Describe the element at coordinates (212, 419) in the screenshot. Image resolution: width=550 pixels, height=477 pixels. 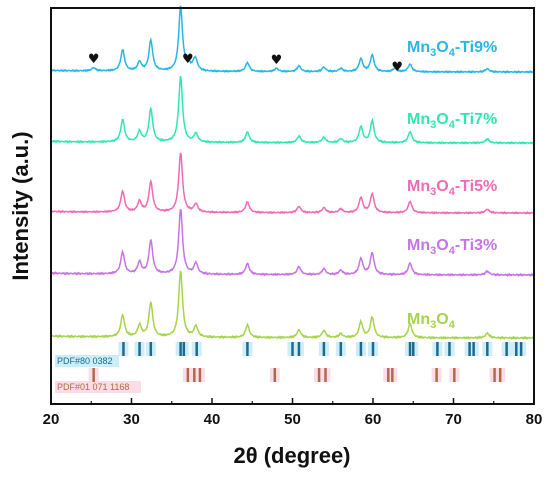
I see `x-tick-label: 40` at that location.